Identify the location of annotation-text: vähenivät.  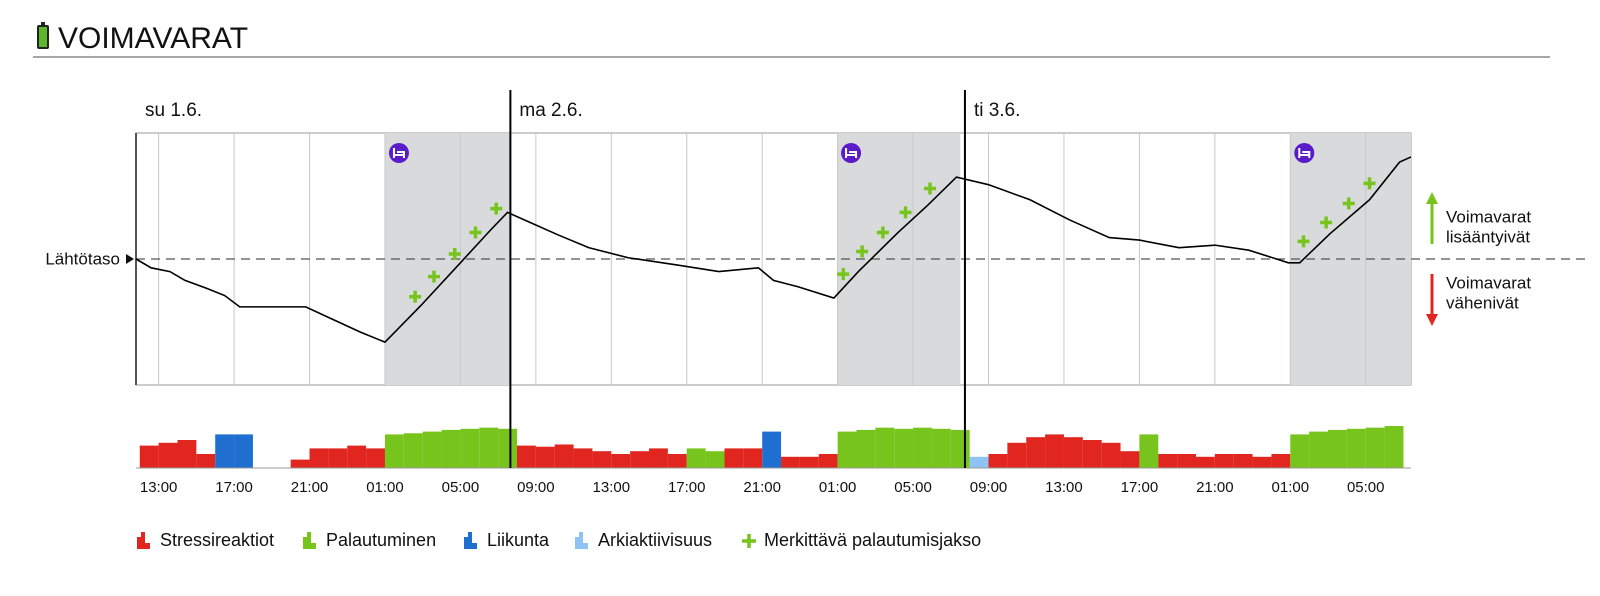
(1482, 302).